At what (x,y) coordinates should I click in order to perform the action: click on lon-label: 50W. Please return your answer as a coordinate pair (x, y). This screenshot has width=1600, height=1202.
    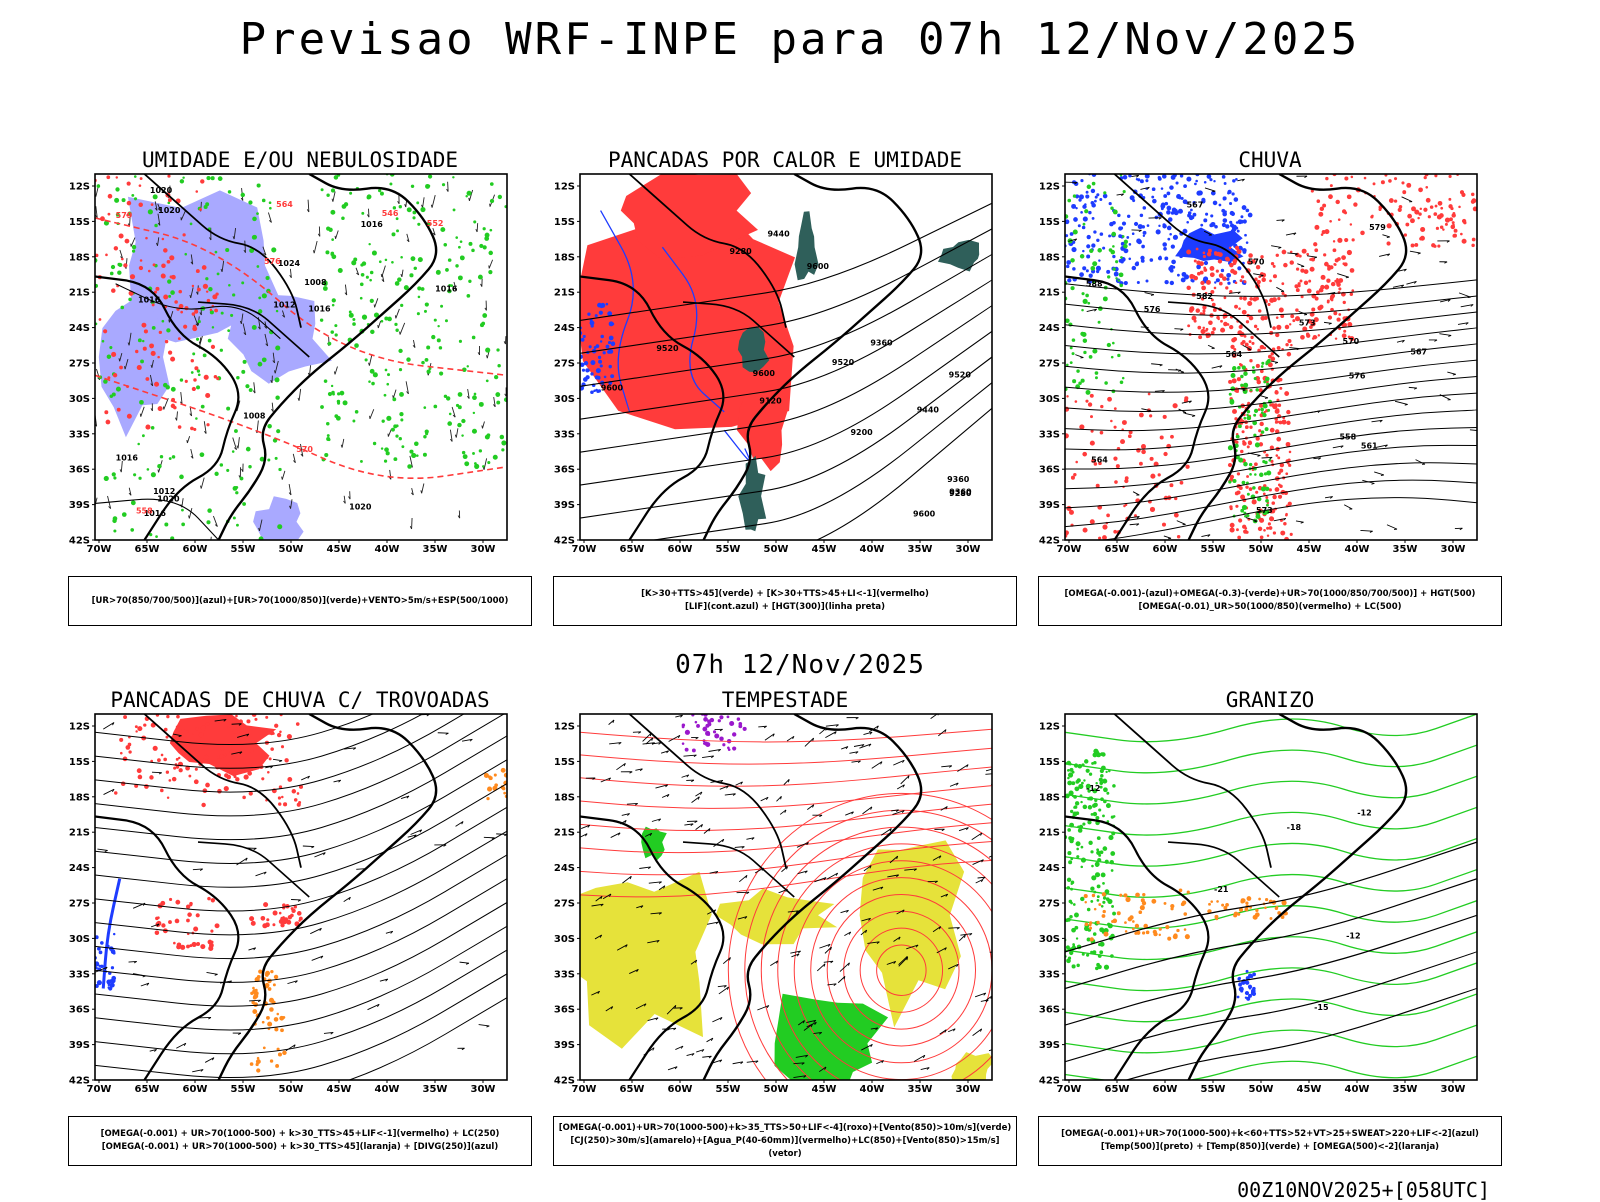
    Looking at the image, I should click on (776, 549).